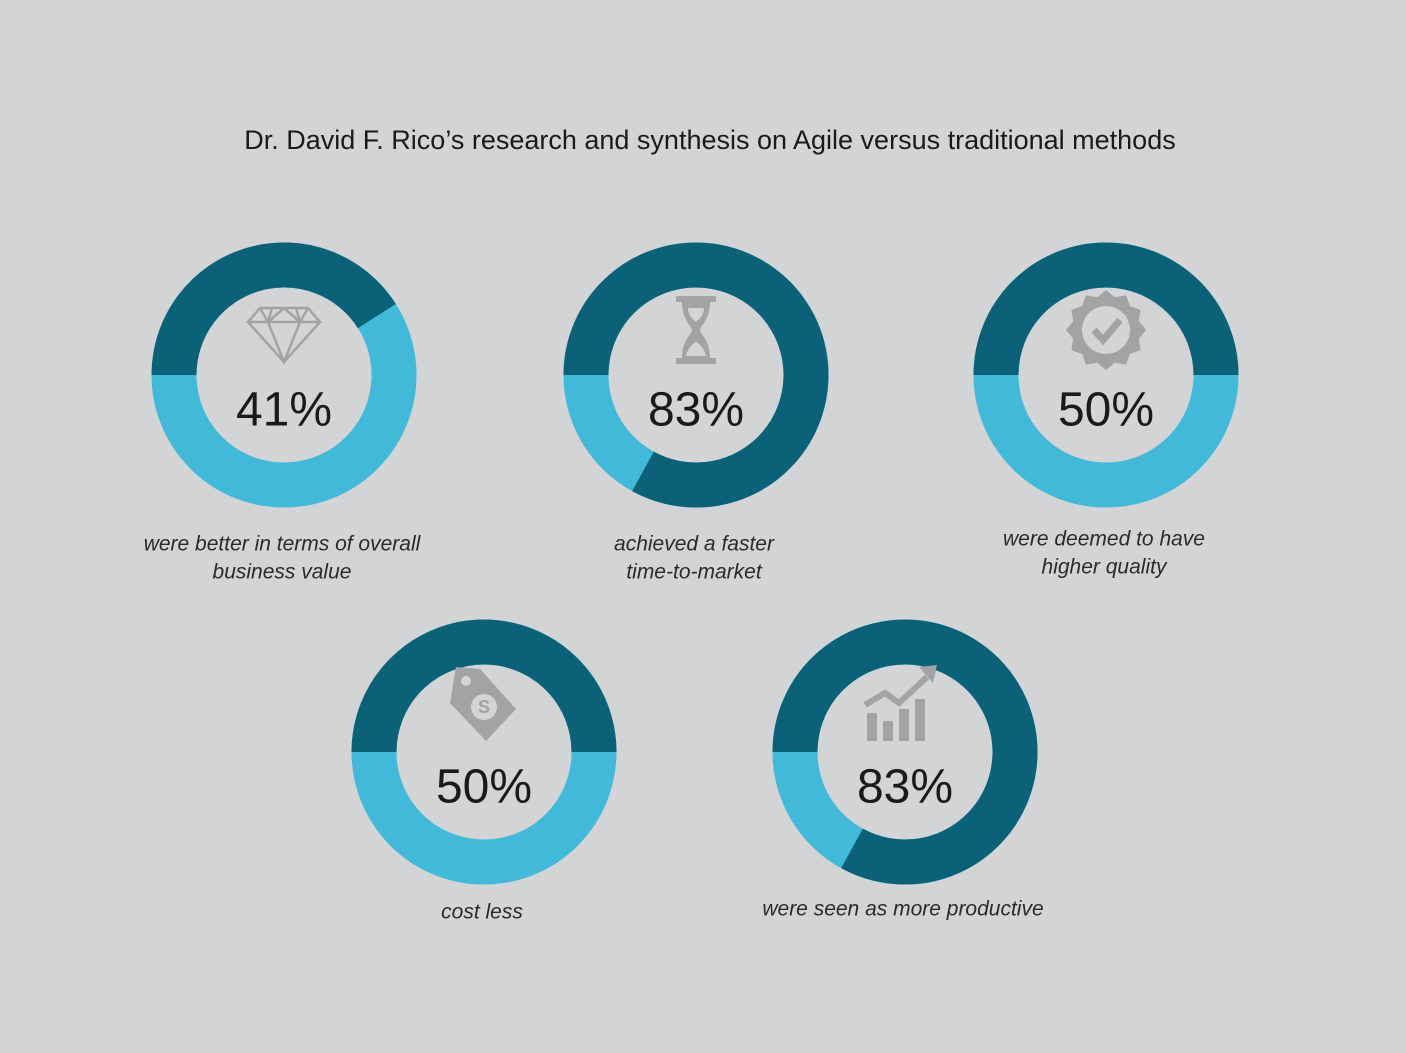 The width and height of the screenshot is (1406, 1053). I want to click on caption: cost less, so click(482, 912).